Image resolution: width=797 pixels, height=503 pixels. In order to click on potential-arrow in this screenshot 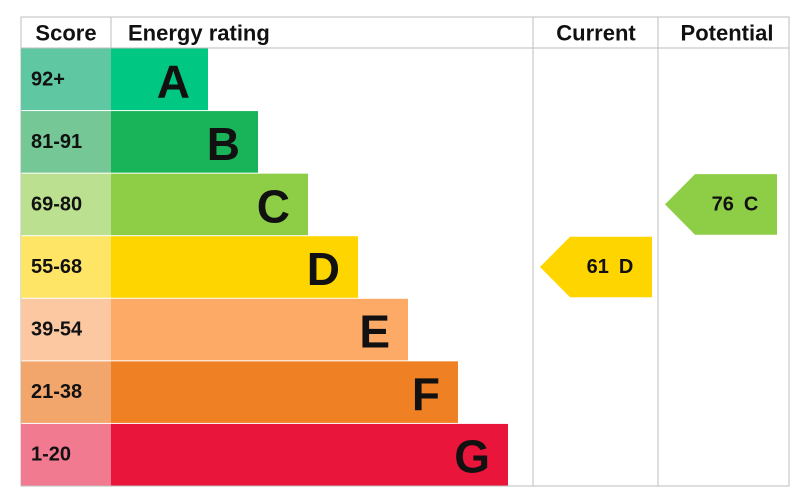, I will do `click(721, 204)`.